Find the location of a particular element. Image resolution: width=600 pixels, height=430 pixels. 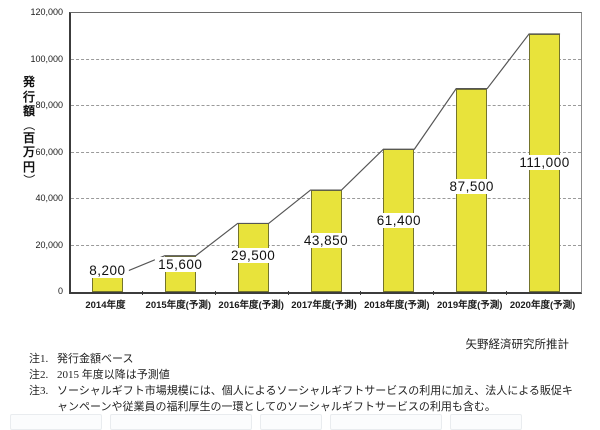

y-axis-title-char: 円 is located at coordinates (28, 166).